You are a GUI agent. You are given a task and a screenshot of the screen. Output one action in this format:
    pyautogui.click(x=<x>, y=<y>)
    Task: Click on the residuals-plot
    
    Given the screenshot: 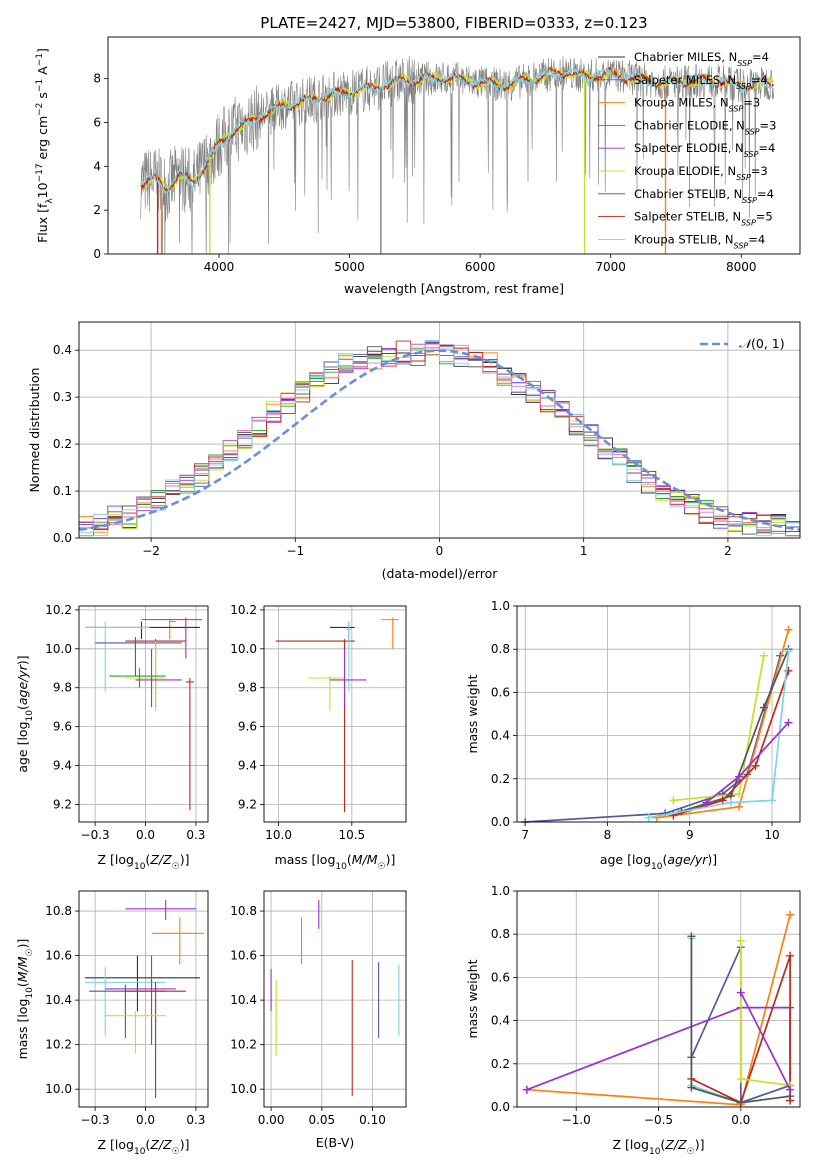 What is the action you would take?
    pyautogui.click(x=439, y=438)
    